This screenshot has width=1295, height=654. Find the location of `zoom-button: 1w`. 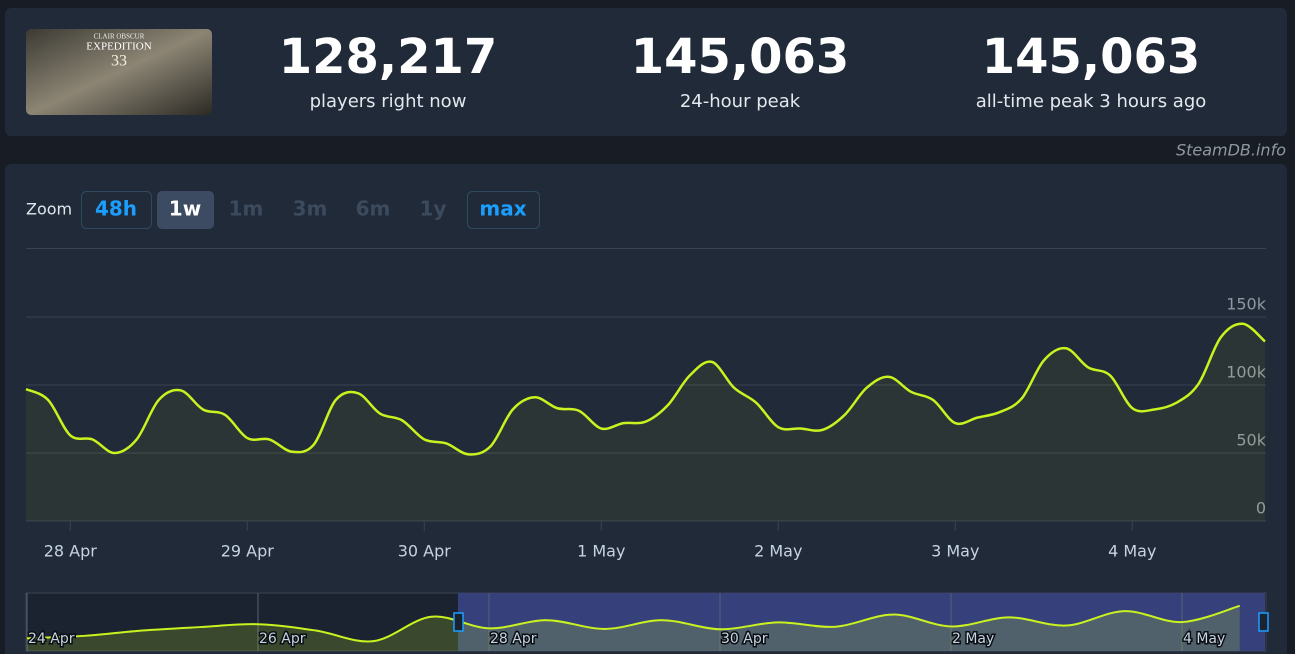

zoom-button: 1w is located at coordinates (185, 209).